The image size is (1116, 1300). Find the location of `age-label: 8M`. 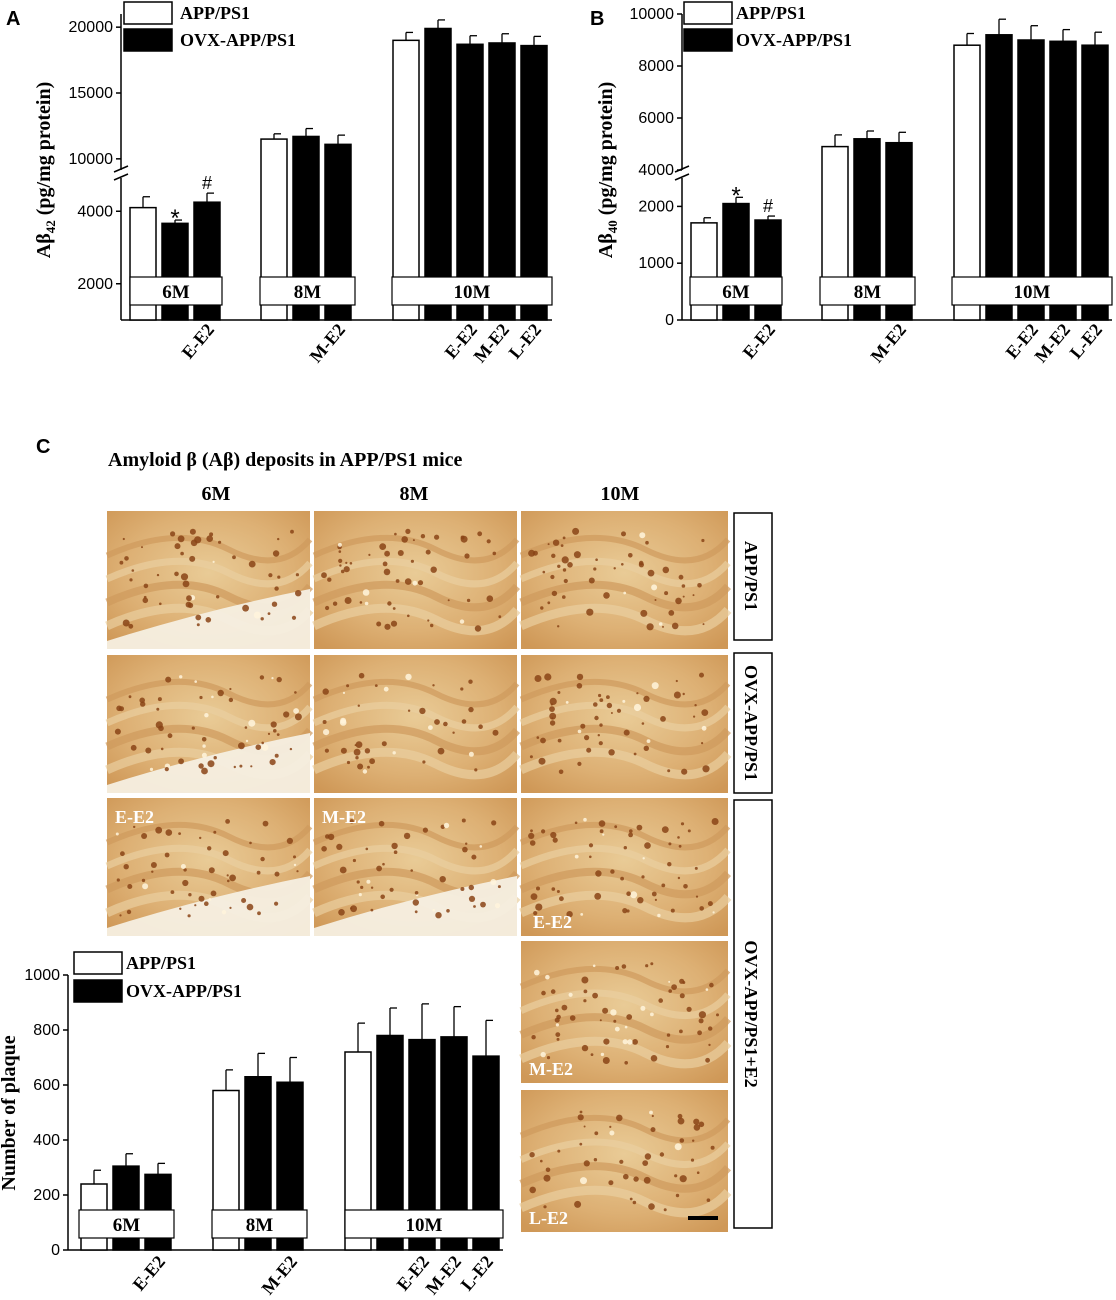

age-label: 8M is located at coordinates (308, 292).